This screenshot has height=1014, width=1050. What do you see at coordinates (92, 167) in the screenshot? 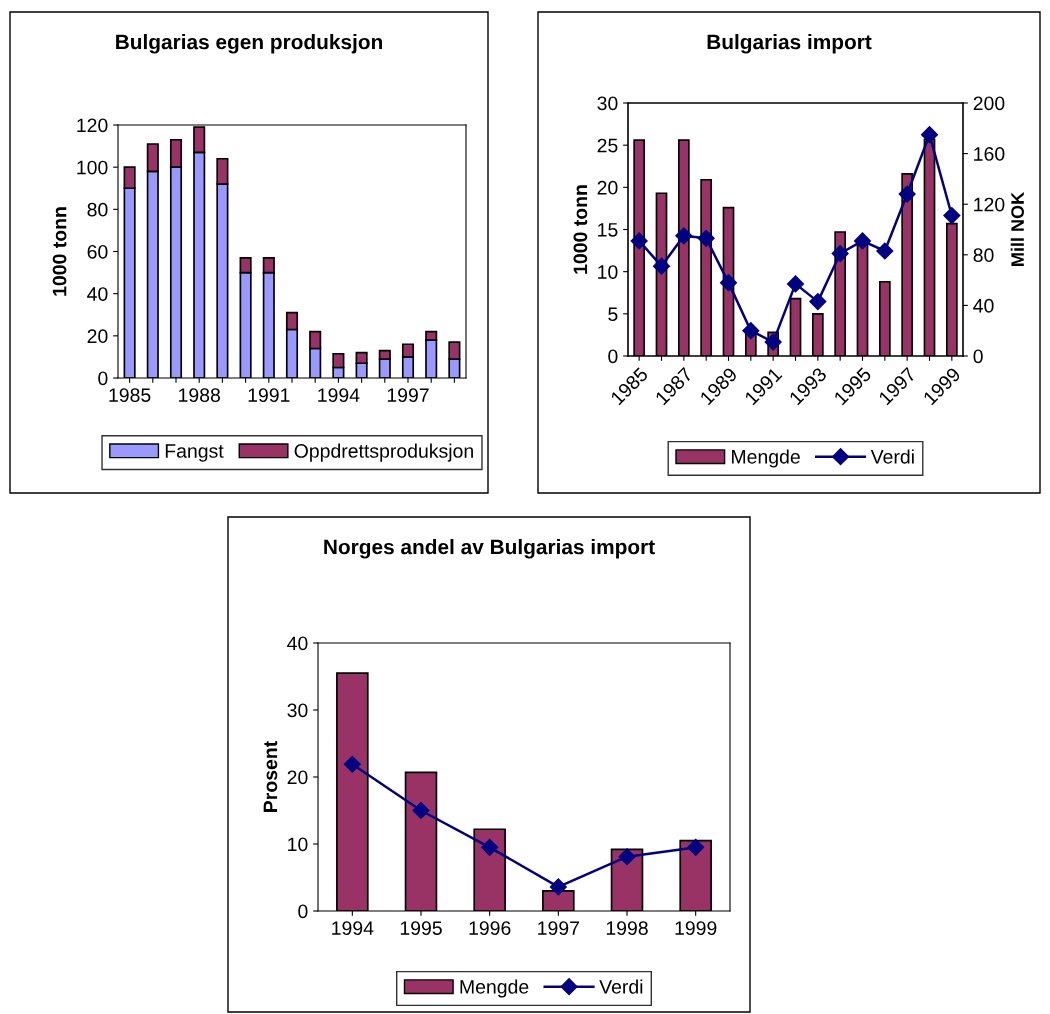
I see `y-tick-label: 100` at bounding box center [92, 167].